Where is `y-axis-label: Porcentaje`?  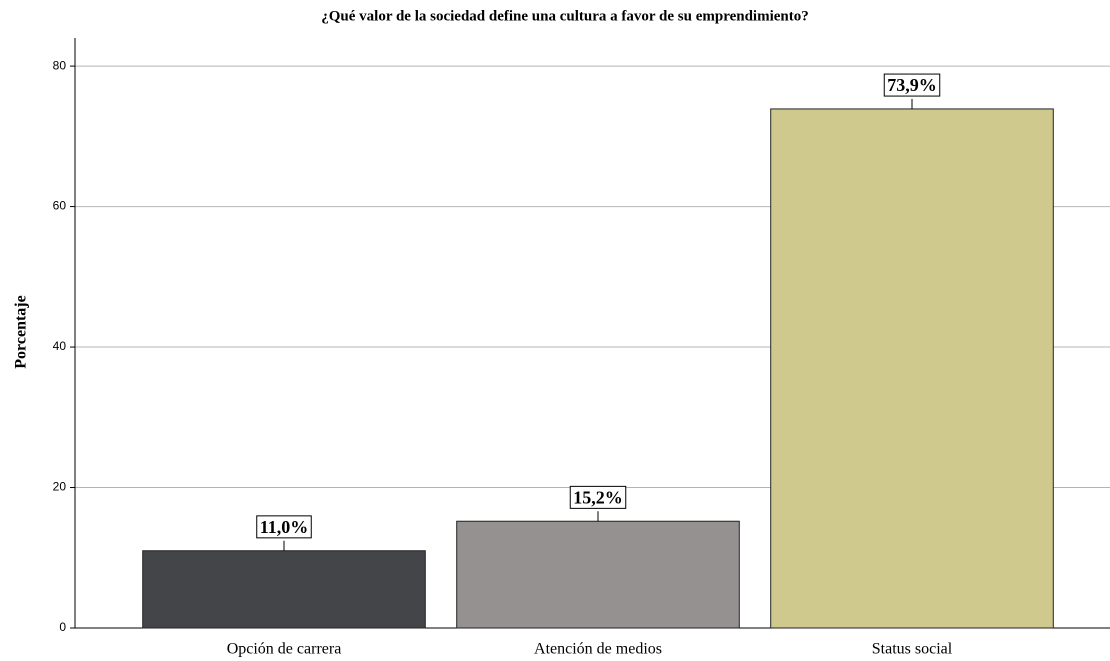
y-axis-label: Porcentaje is located at coordinates (21, 331).